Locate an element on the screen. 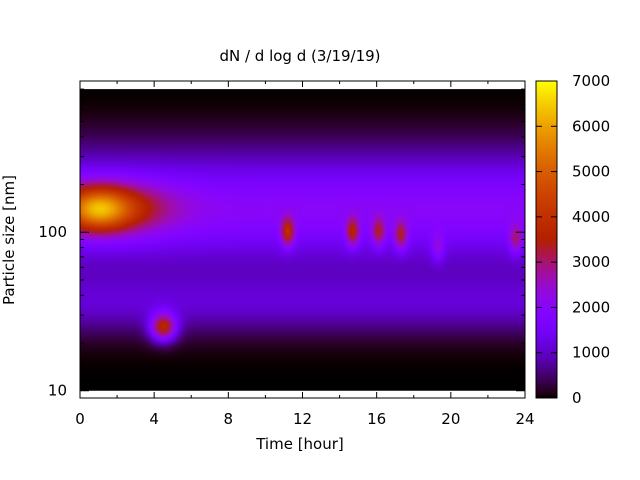 This screenshot has height=480, width=640. x-tick-label: 16 is located at coordinates (376, 419).